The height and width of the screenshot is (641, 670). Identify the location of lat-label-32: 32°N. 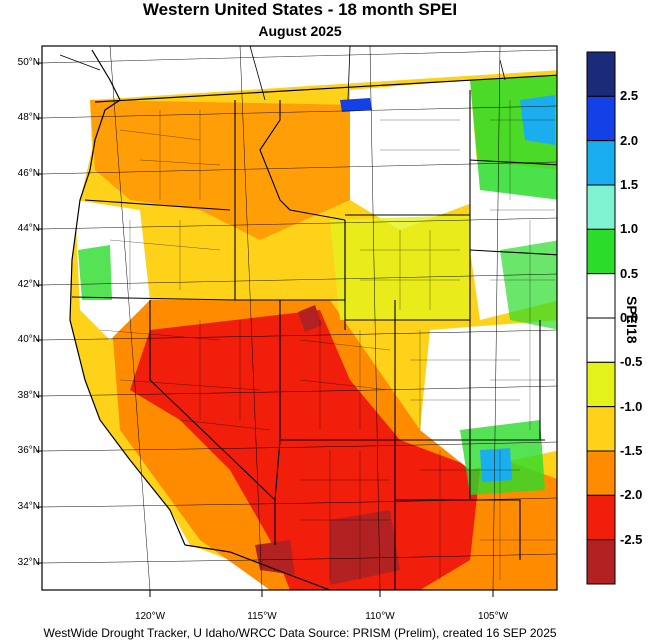
(28, 562).